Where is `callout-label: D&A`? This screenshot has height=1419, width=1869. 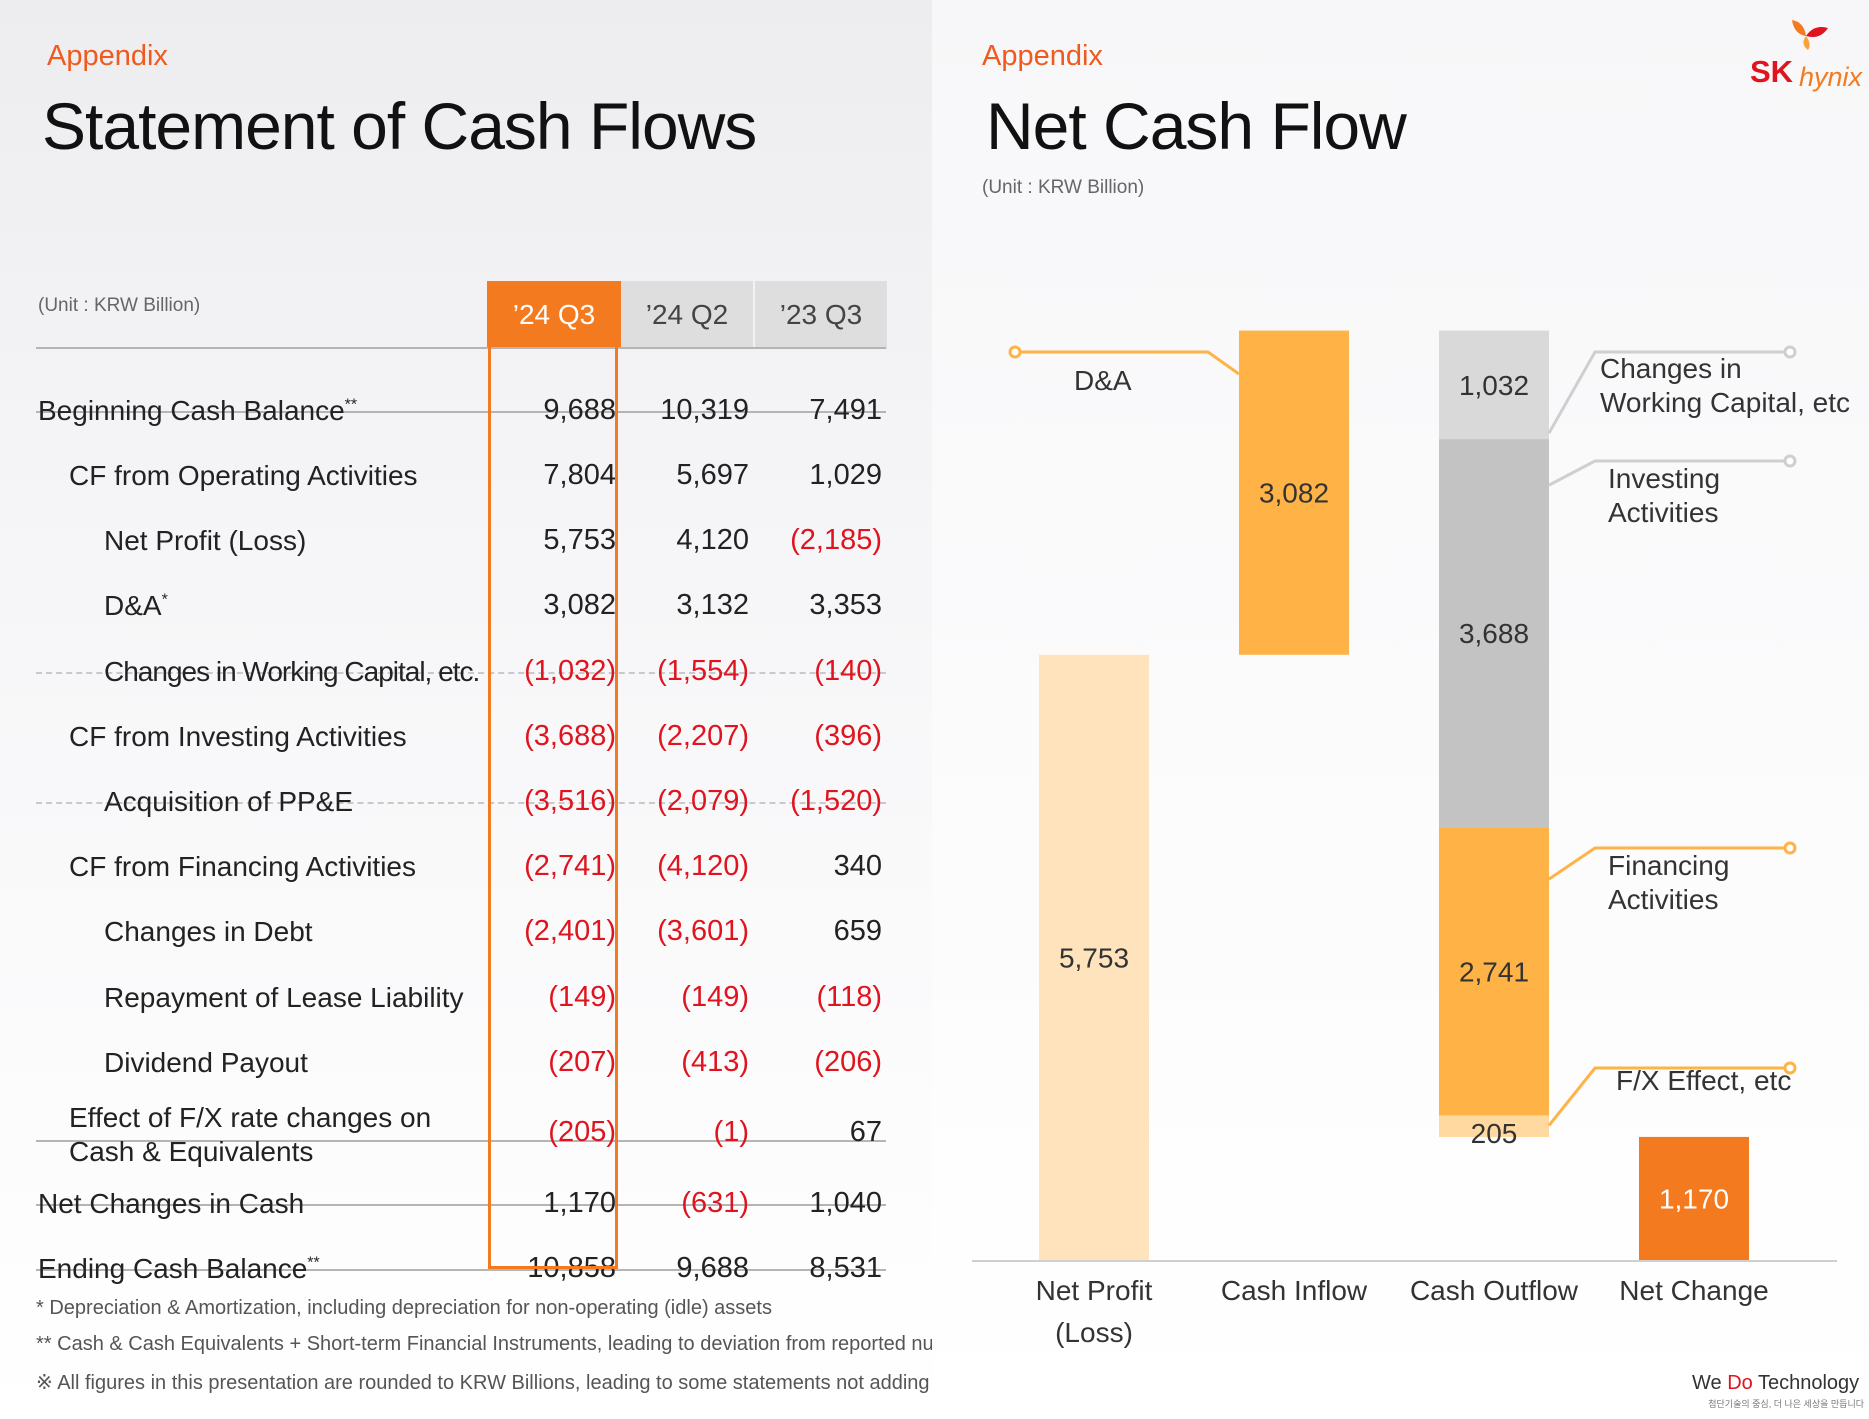
callout-label: D&A is located at coordinates (1103, 380).